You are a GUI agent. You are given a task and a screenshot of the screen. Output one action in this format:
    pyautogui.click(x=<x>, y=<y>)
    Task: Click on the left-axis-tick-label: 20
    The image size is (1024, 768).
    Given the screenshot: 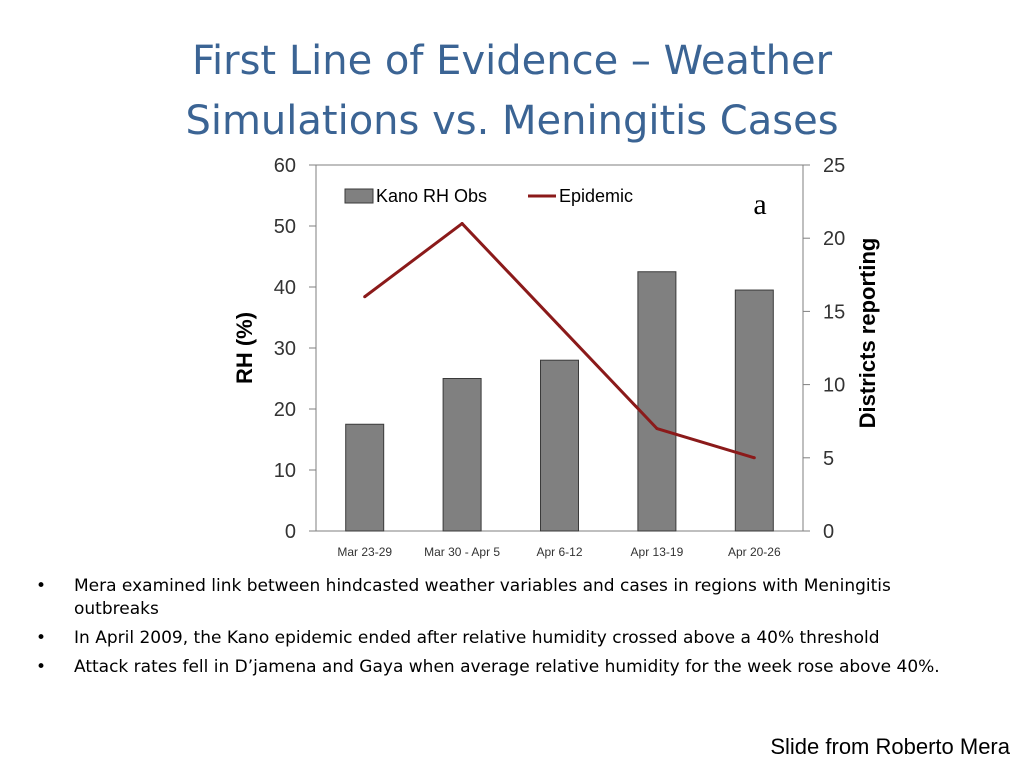 What is the action you would take?
    pyautogui.click(x=285, y=410)
    